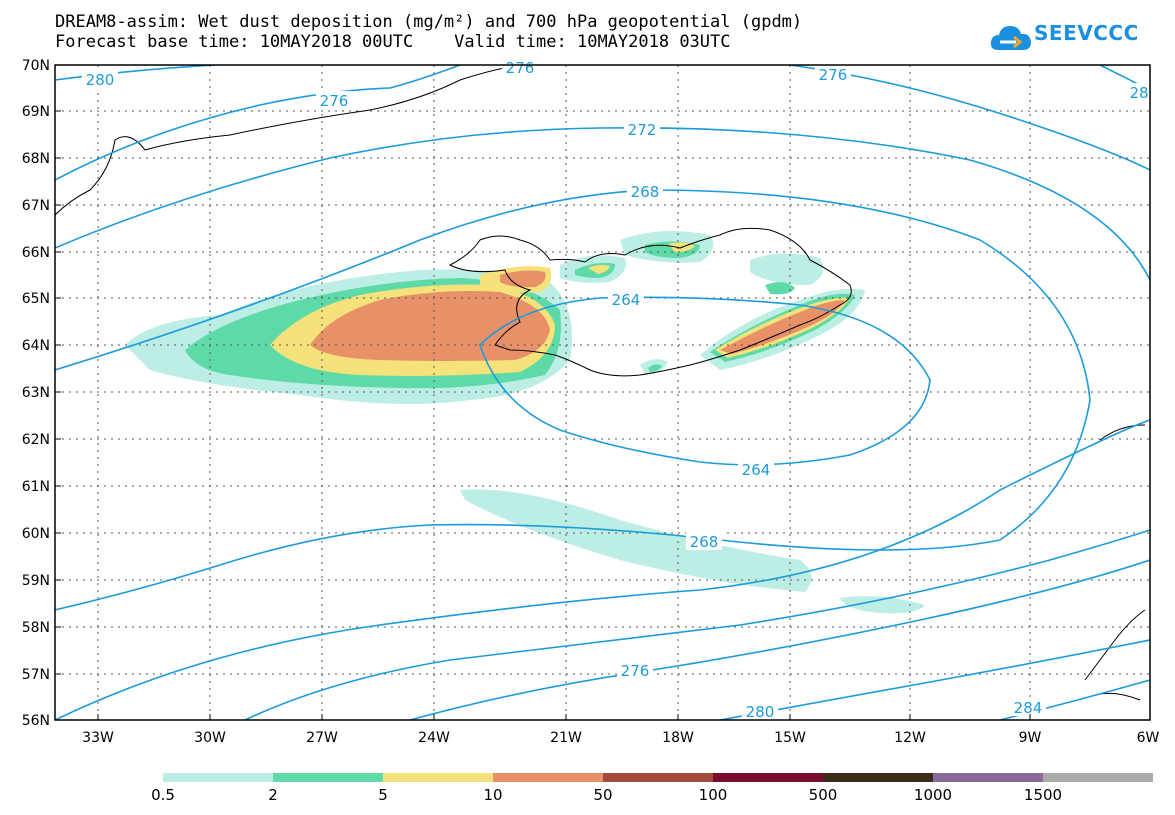 The width and height of the screenshot is (1175, 815). I want to click on legend-label: 0.5, so click(163, 795).